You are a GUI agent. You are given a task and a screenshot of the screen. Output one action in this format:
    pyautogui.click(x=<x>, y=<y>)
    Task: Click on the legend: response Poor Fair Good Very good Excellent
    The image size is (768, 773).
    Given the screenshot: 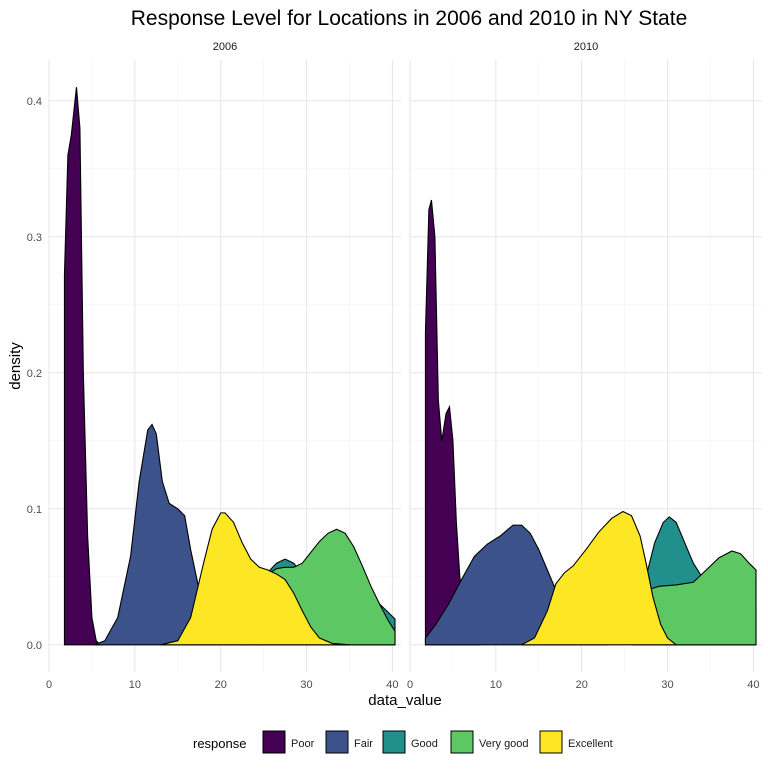 What is the action you would take?
    pyautogui.click(x=403, y=742)
    